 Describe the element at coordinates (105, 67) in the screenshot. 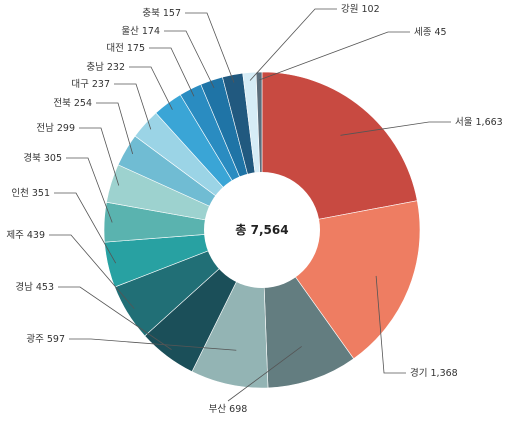

I see `slice-label-12: 충남 232` at that location.